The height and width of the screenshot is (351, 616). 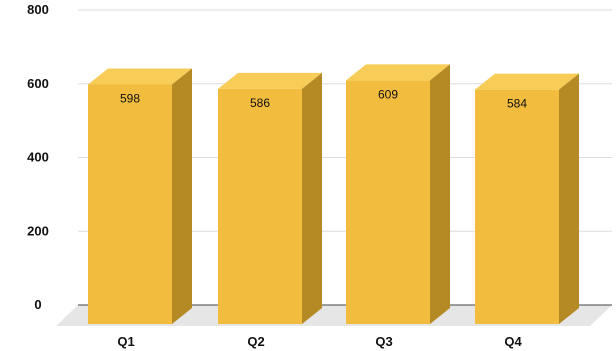 I want to click on x-category-label: Q3, so click(x=383, y=341).